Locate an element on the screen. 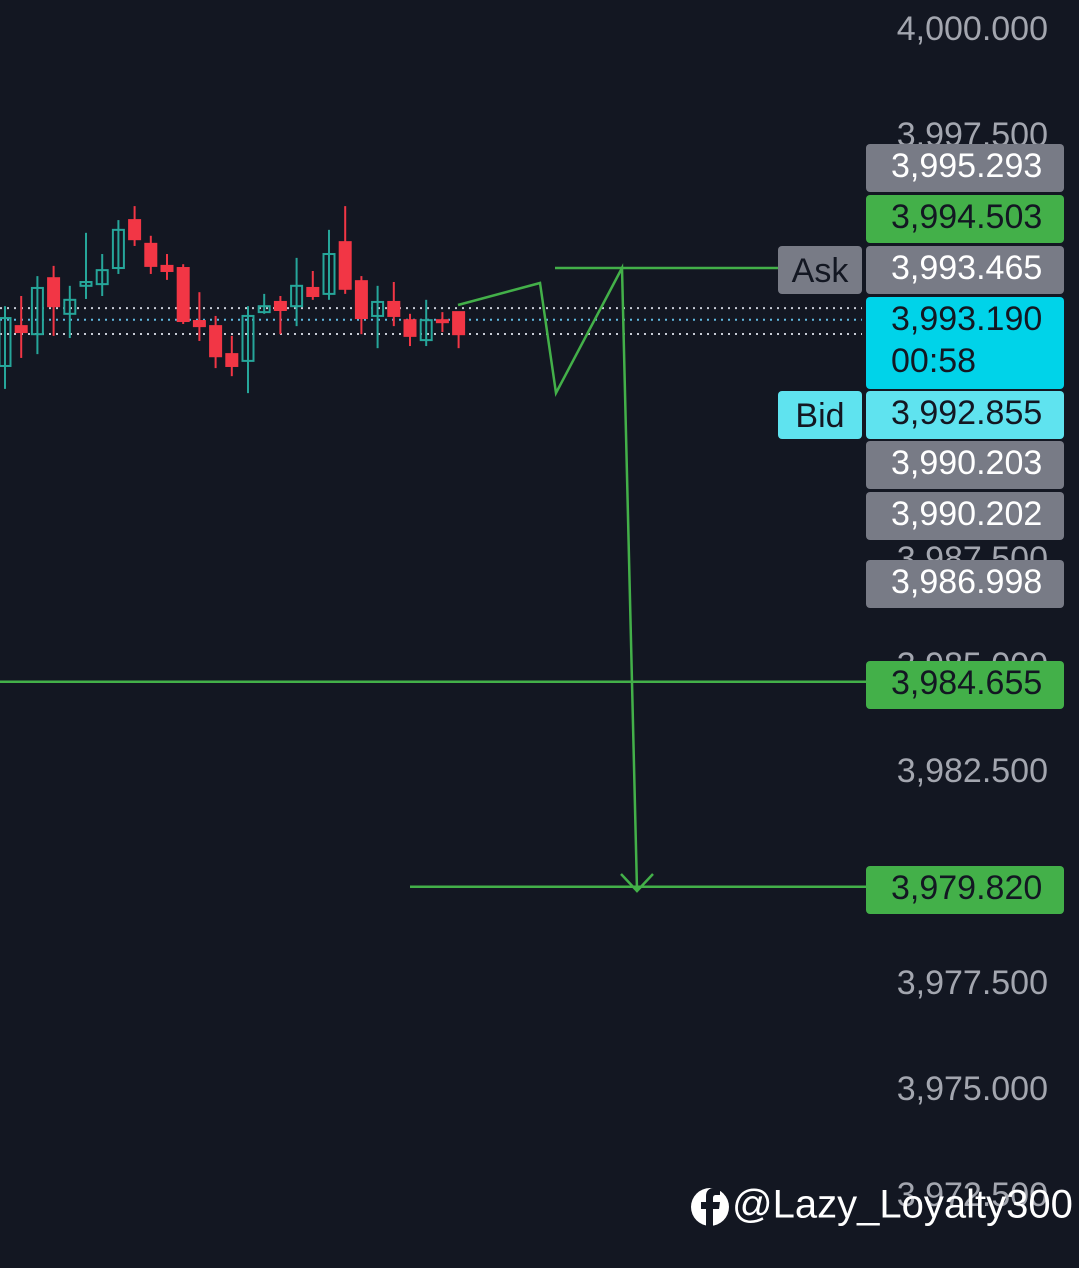 The height and width of the screenshot is (1268, 1079). y-tick-label: 3,977.500 is located at coordinates (972, 983).